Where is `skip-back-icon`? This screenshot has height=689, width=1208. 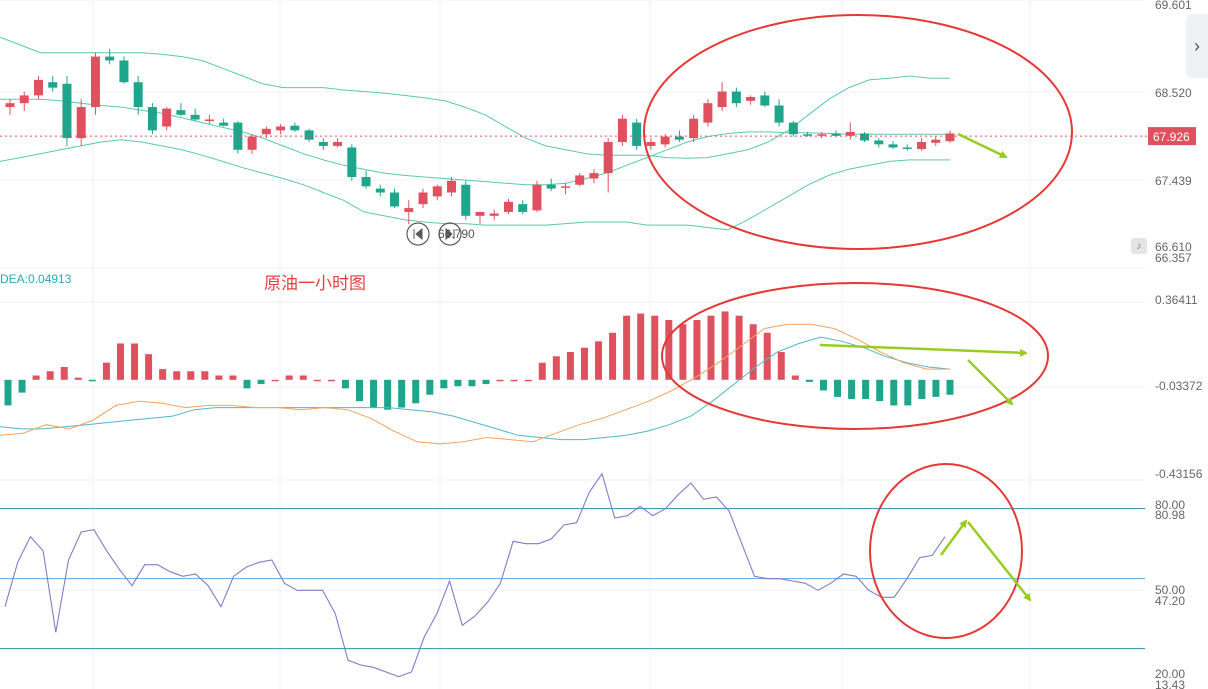 skip-back-icon is located at coordinates (418, 234).